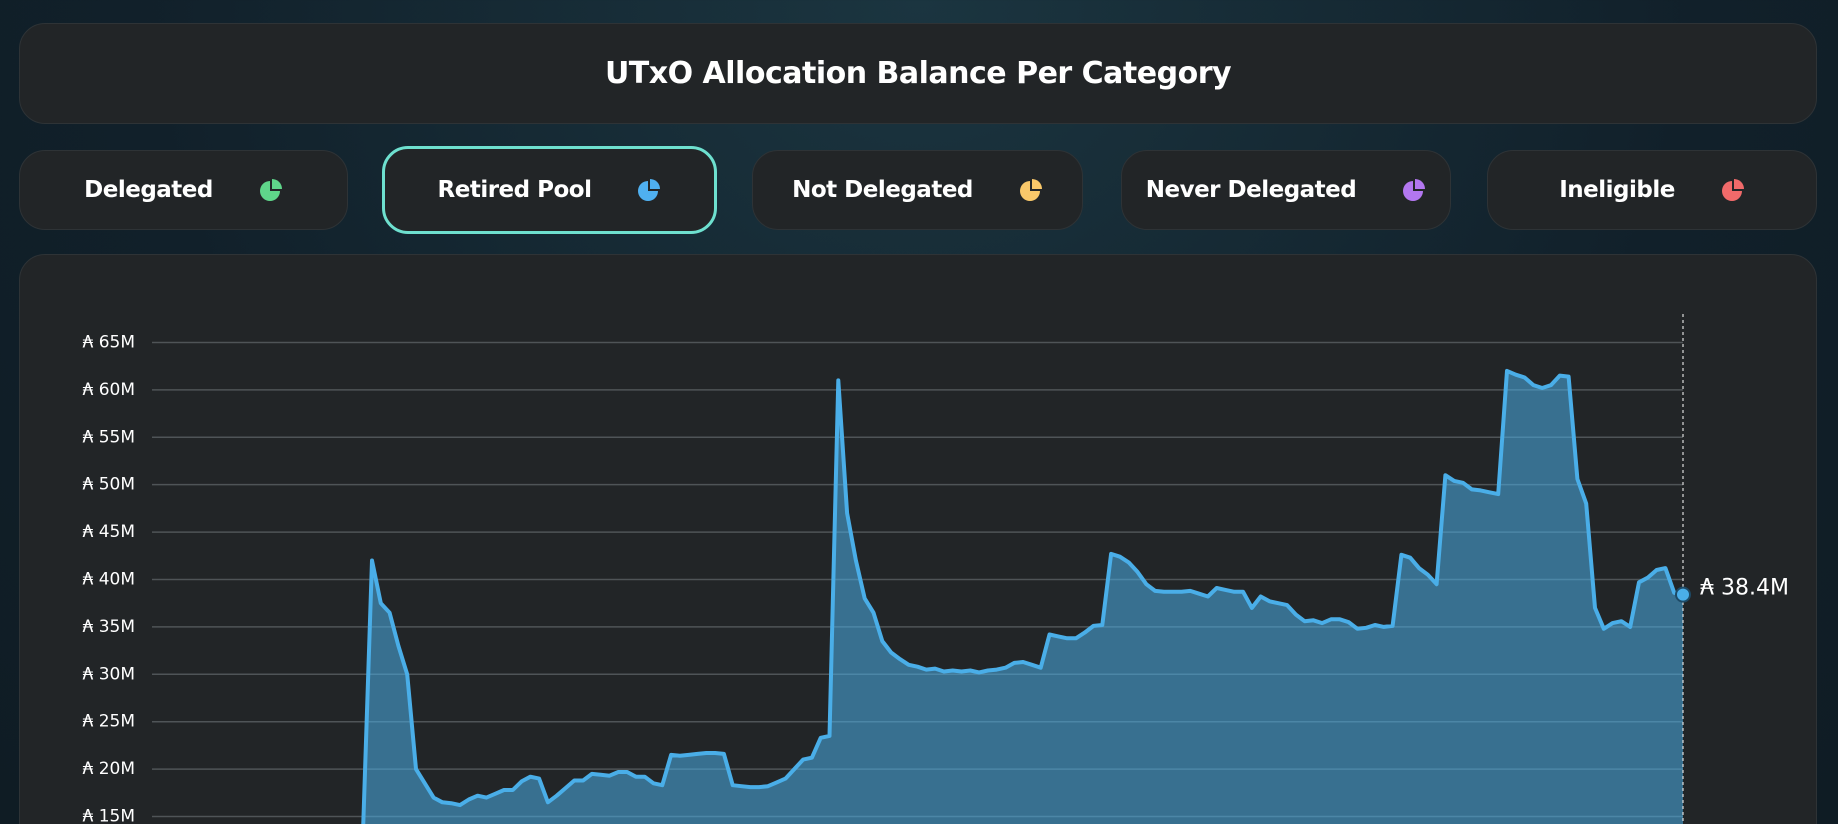 This screenshot has height=824, width=1838. I want to click on y-tick-label: ₳ 65M, so click(108, 342).